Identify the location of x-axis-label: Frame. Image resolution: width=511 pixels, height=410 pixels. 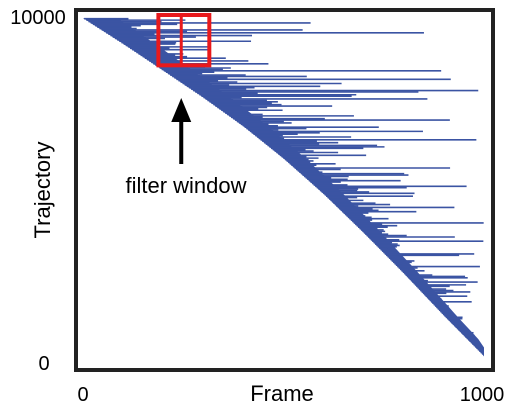
(282, 393).